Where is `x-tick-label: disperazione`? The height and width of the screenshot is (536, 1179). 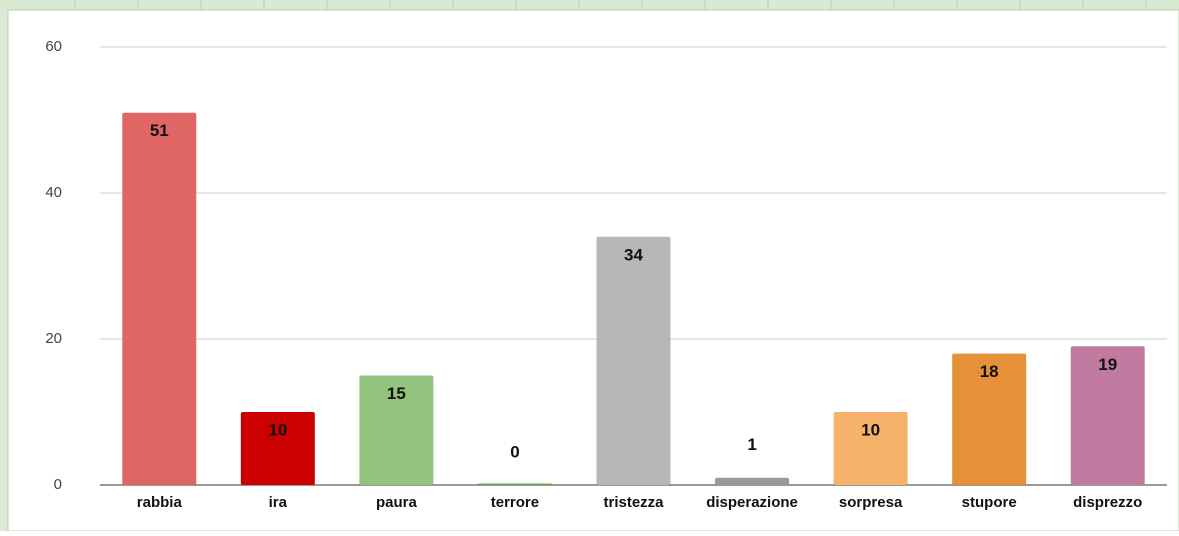 x-tick-label: disperazione is located at coordinates (752, 502).